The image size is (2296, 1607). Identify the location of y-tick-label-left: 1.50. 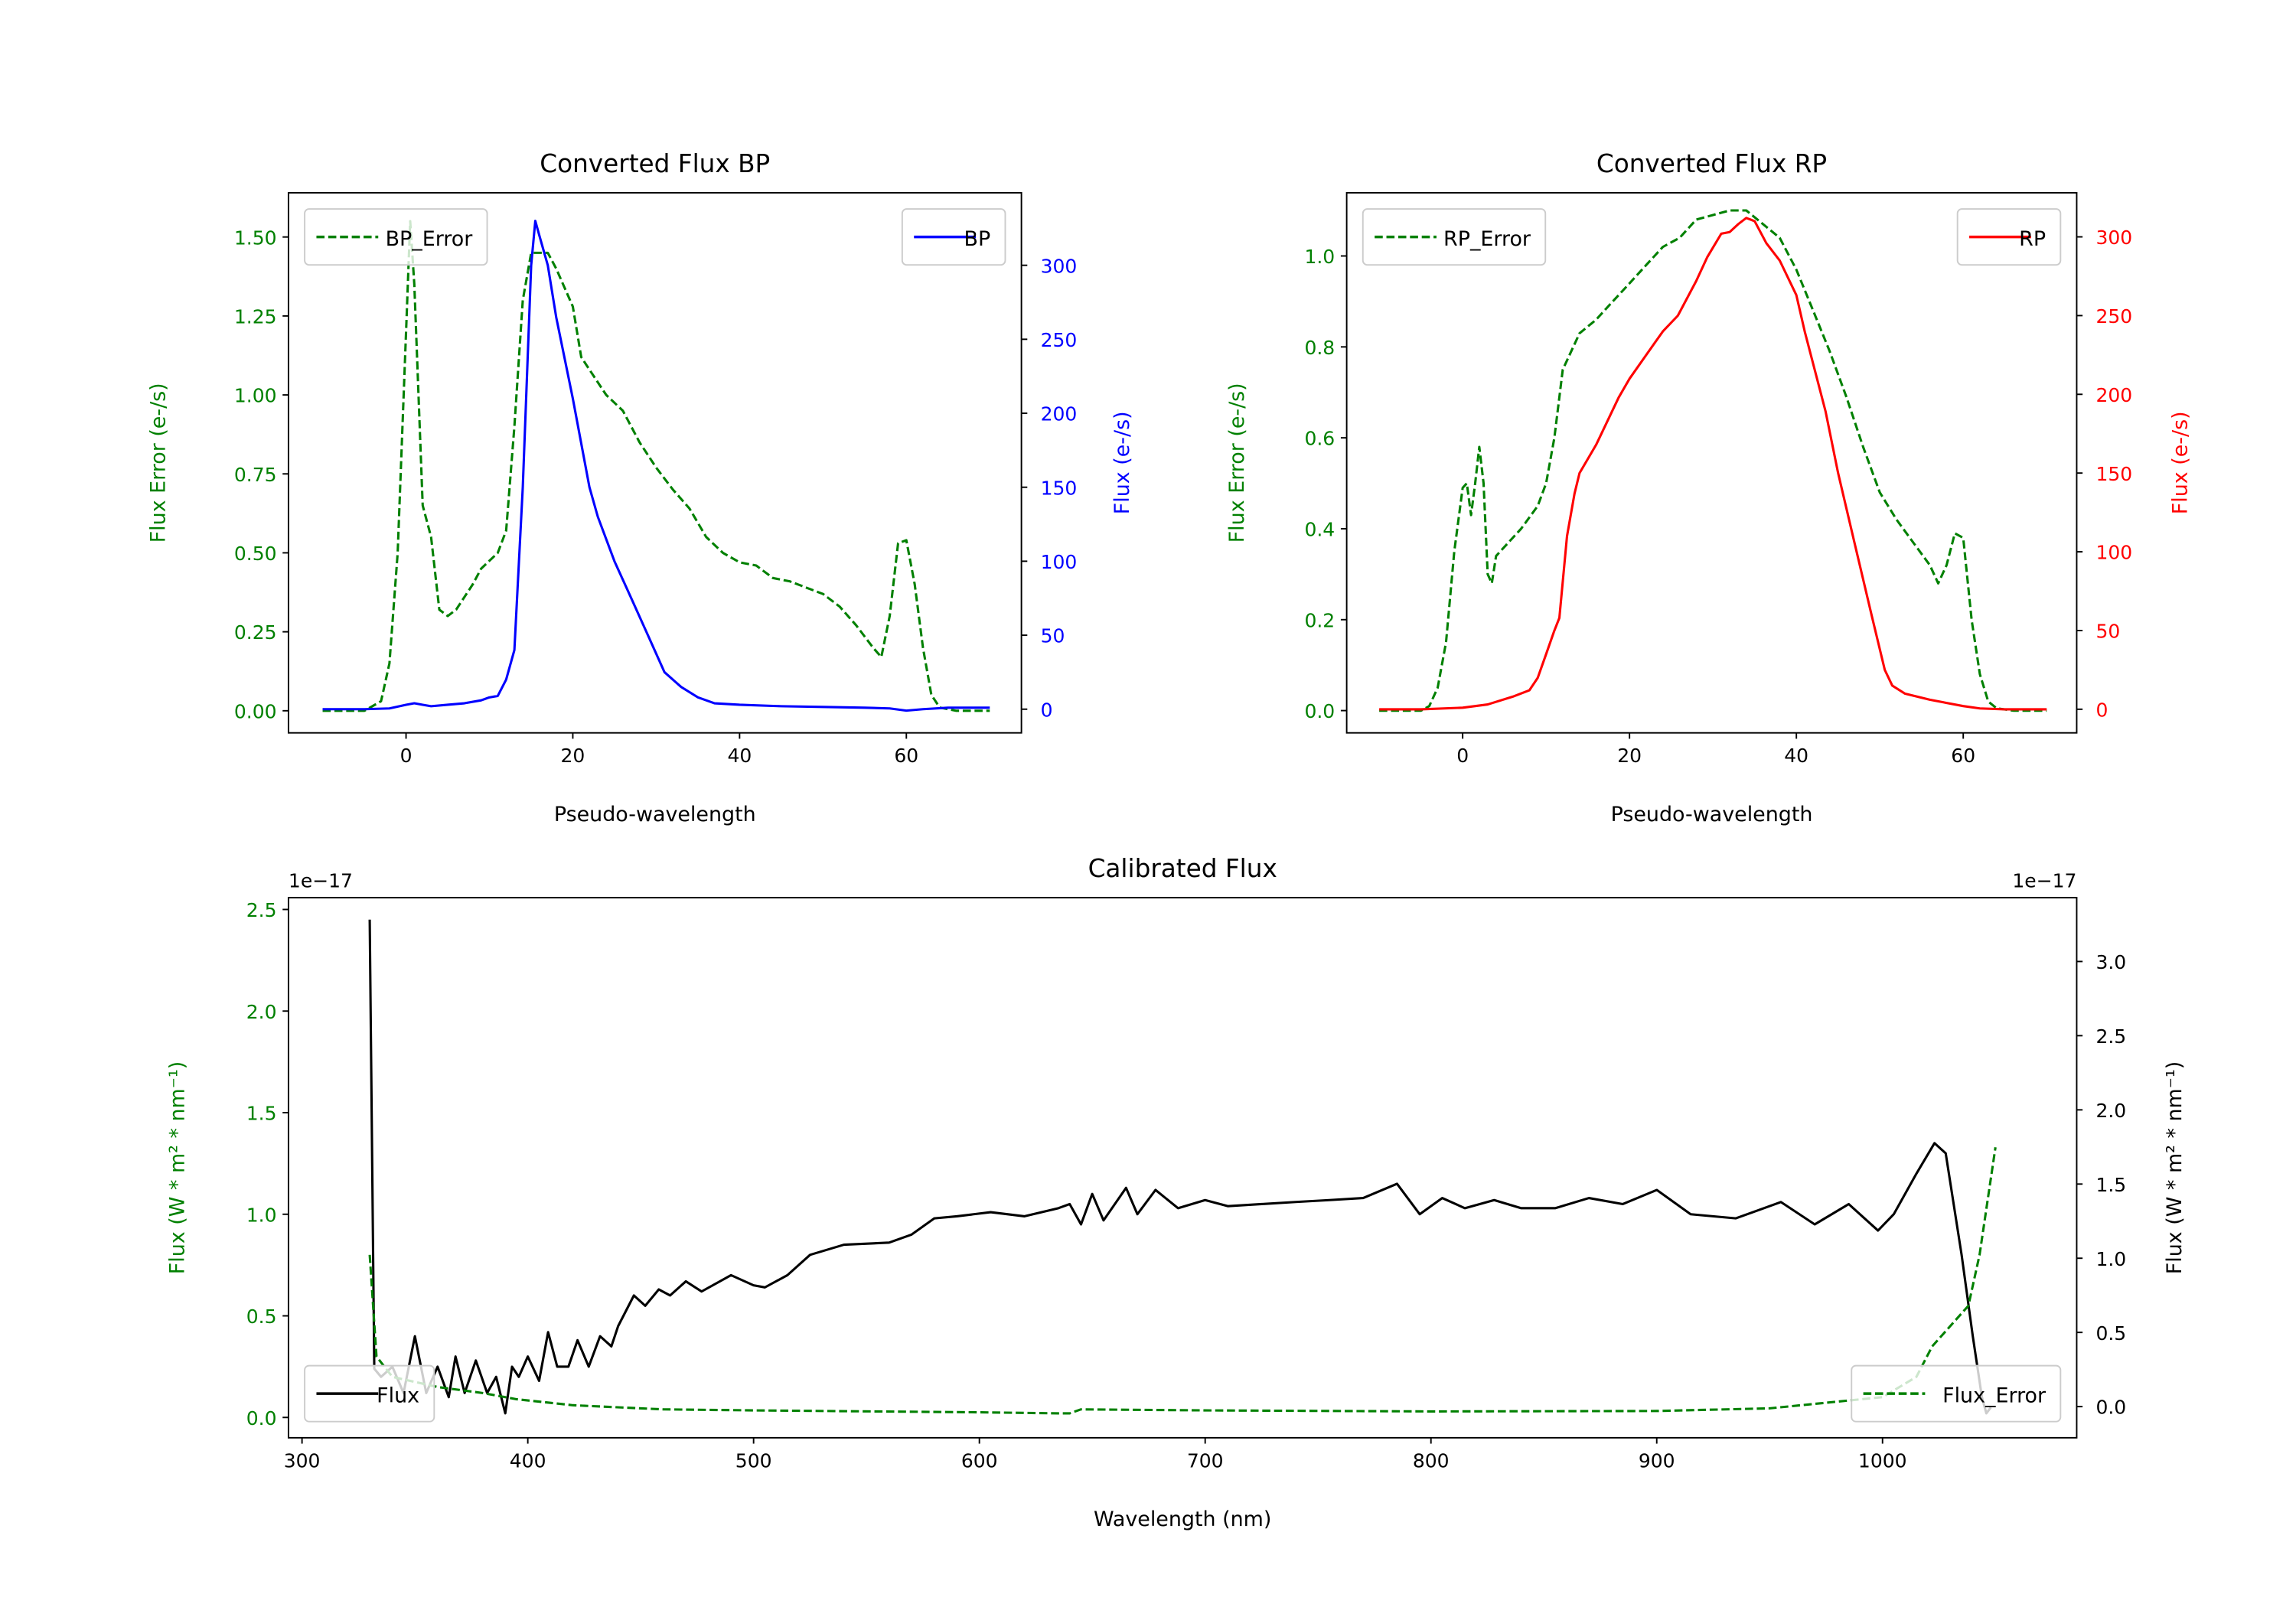
(255, 238).